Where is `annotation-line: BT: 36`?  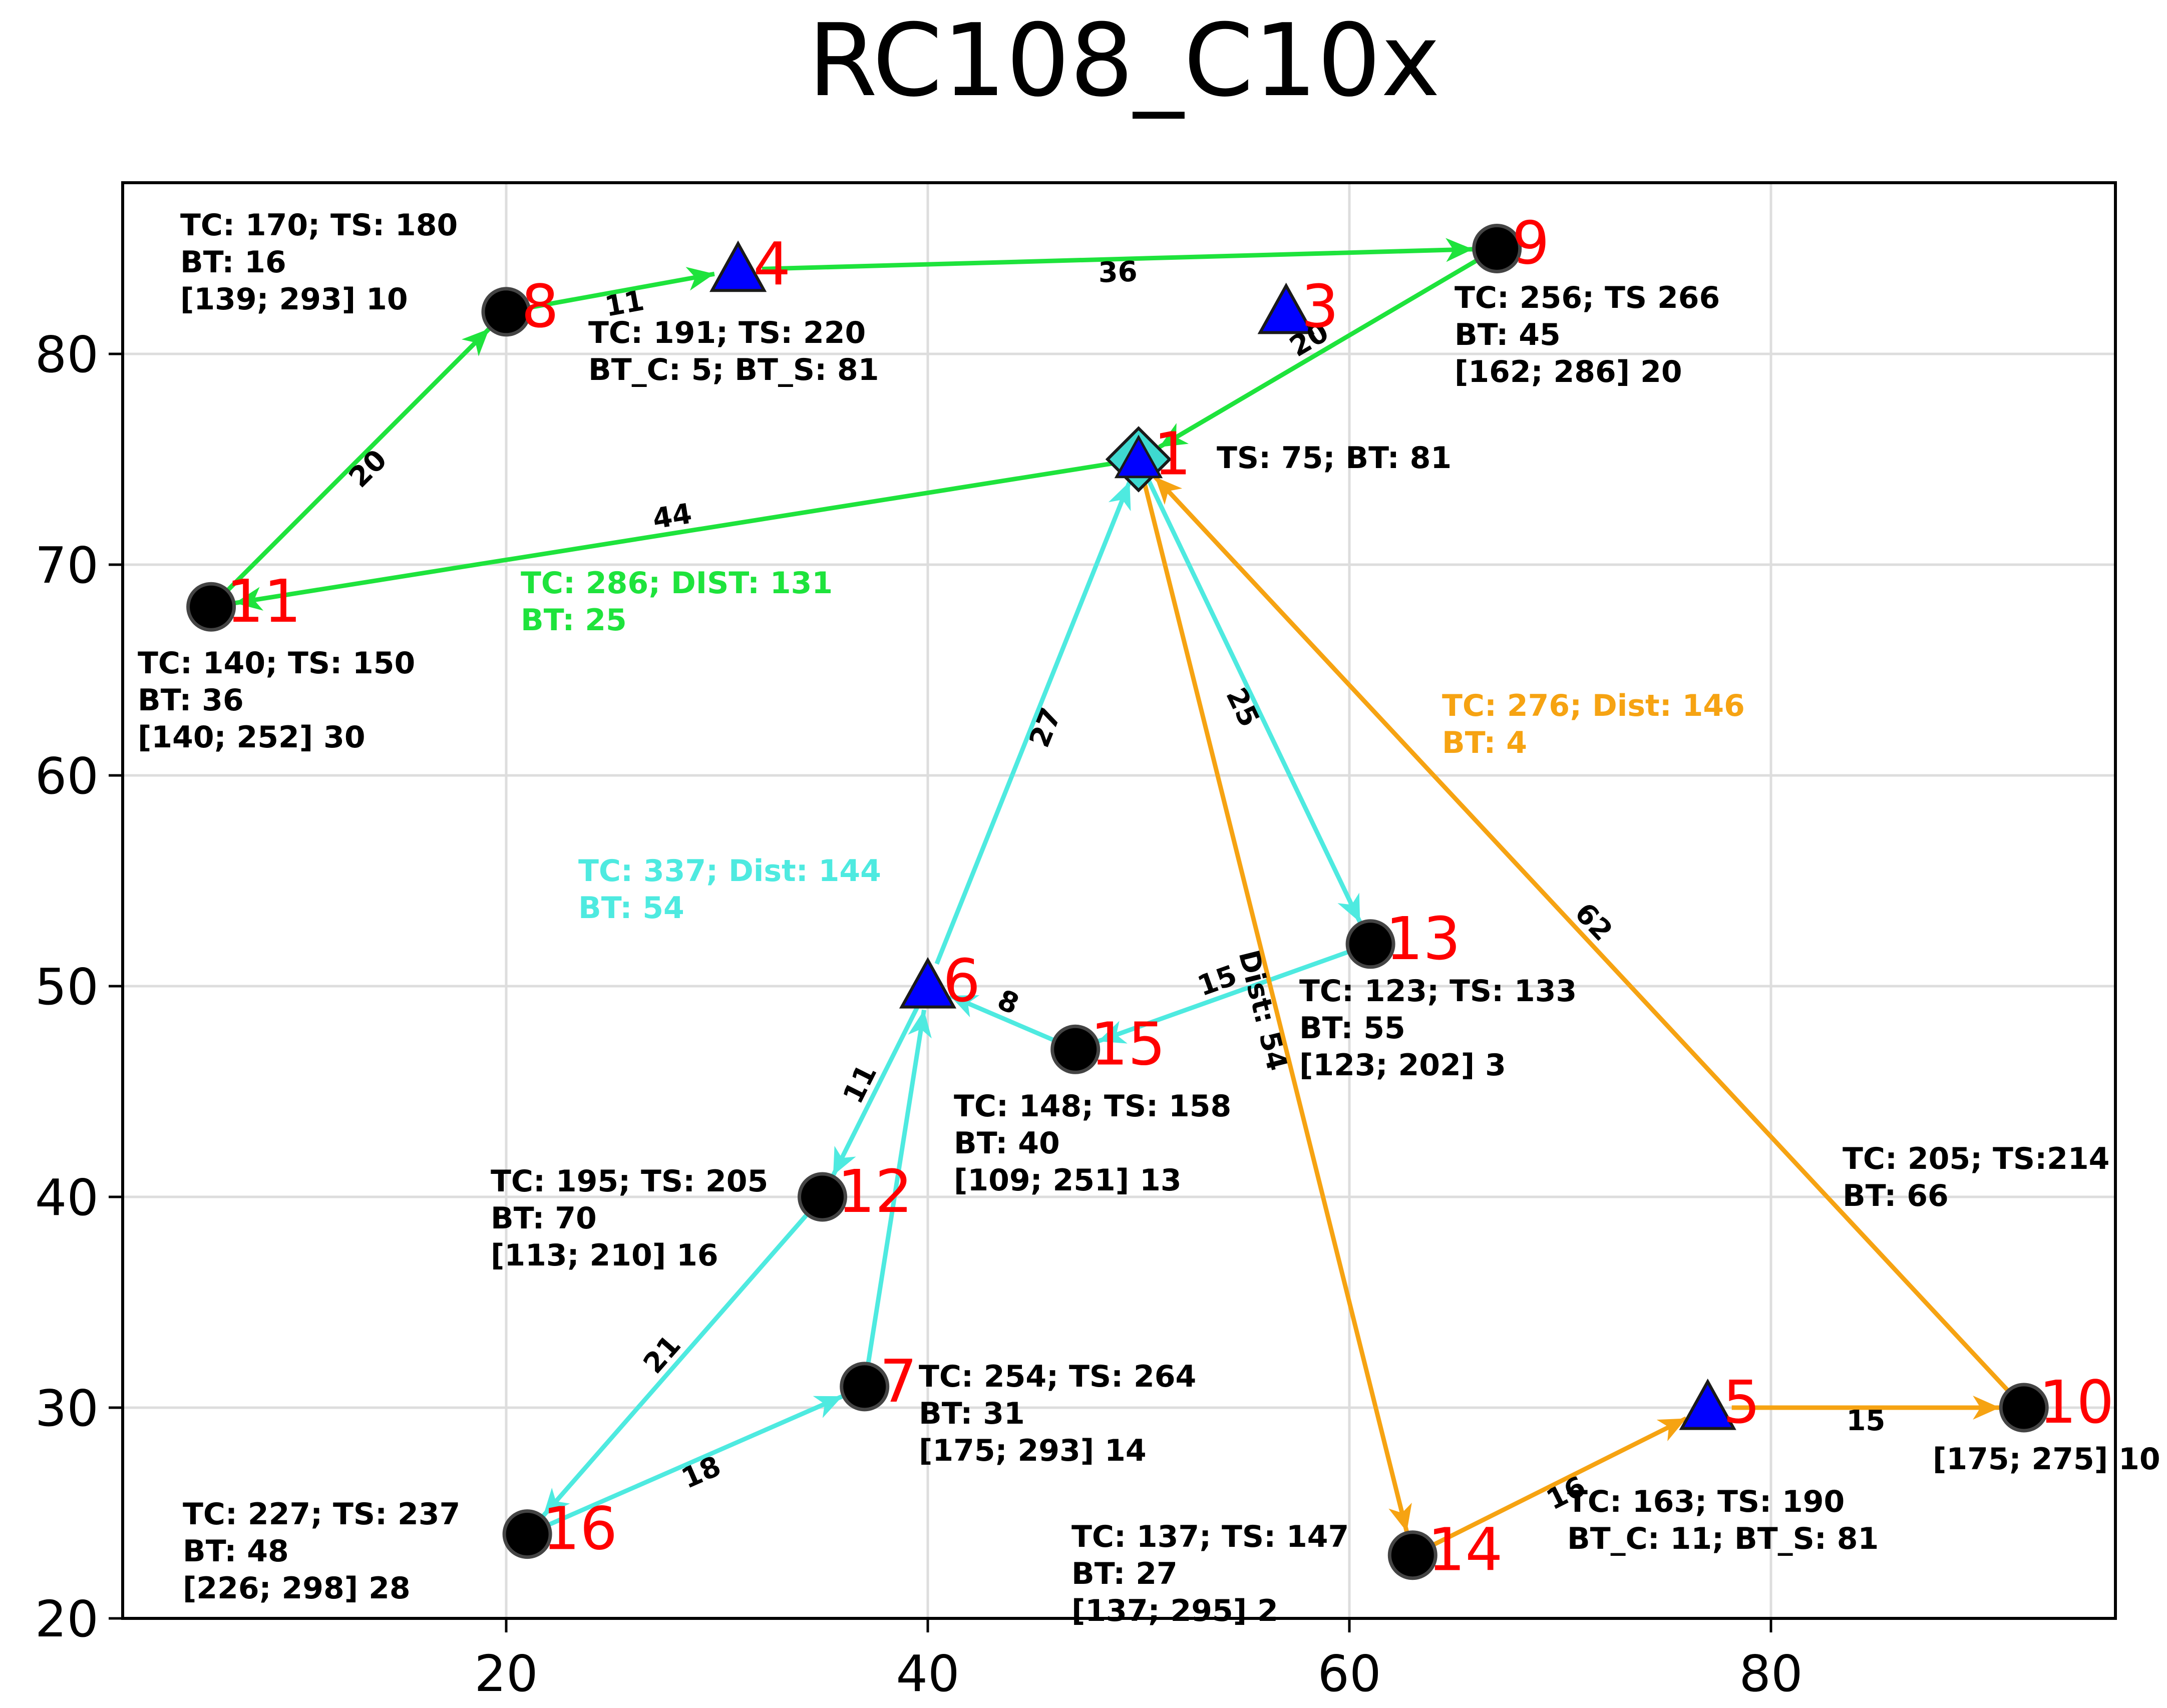
annotation-line: BT: 36 is located at coordinates (191, 700).